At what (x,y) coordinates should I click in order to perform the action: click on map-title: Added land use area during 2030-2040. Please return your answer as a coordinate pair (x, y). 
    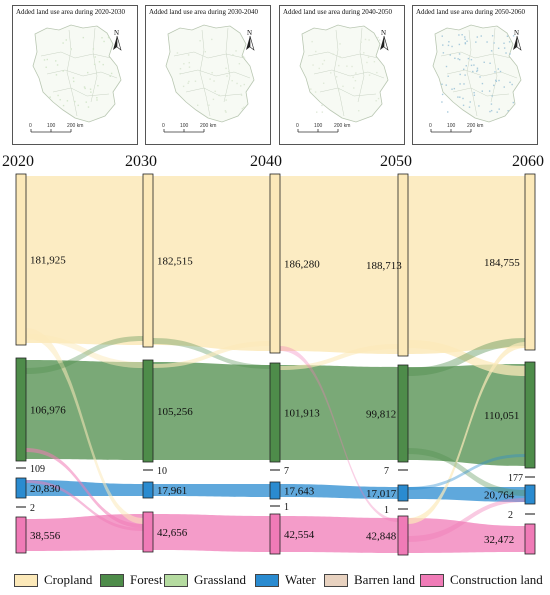
    Looking at the image, I should click on (204, 12).